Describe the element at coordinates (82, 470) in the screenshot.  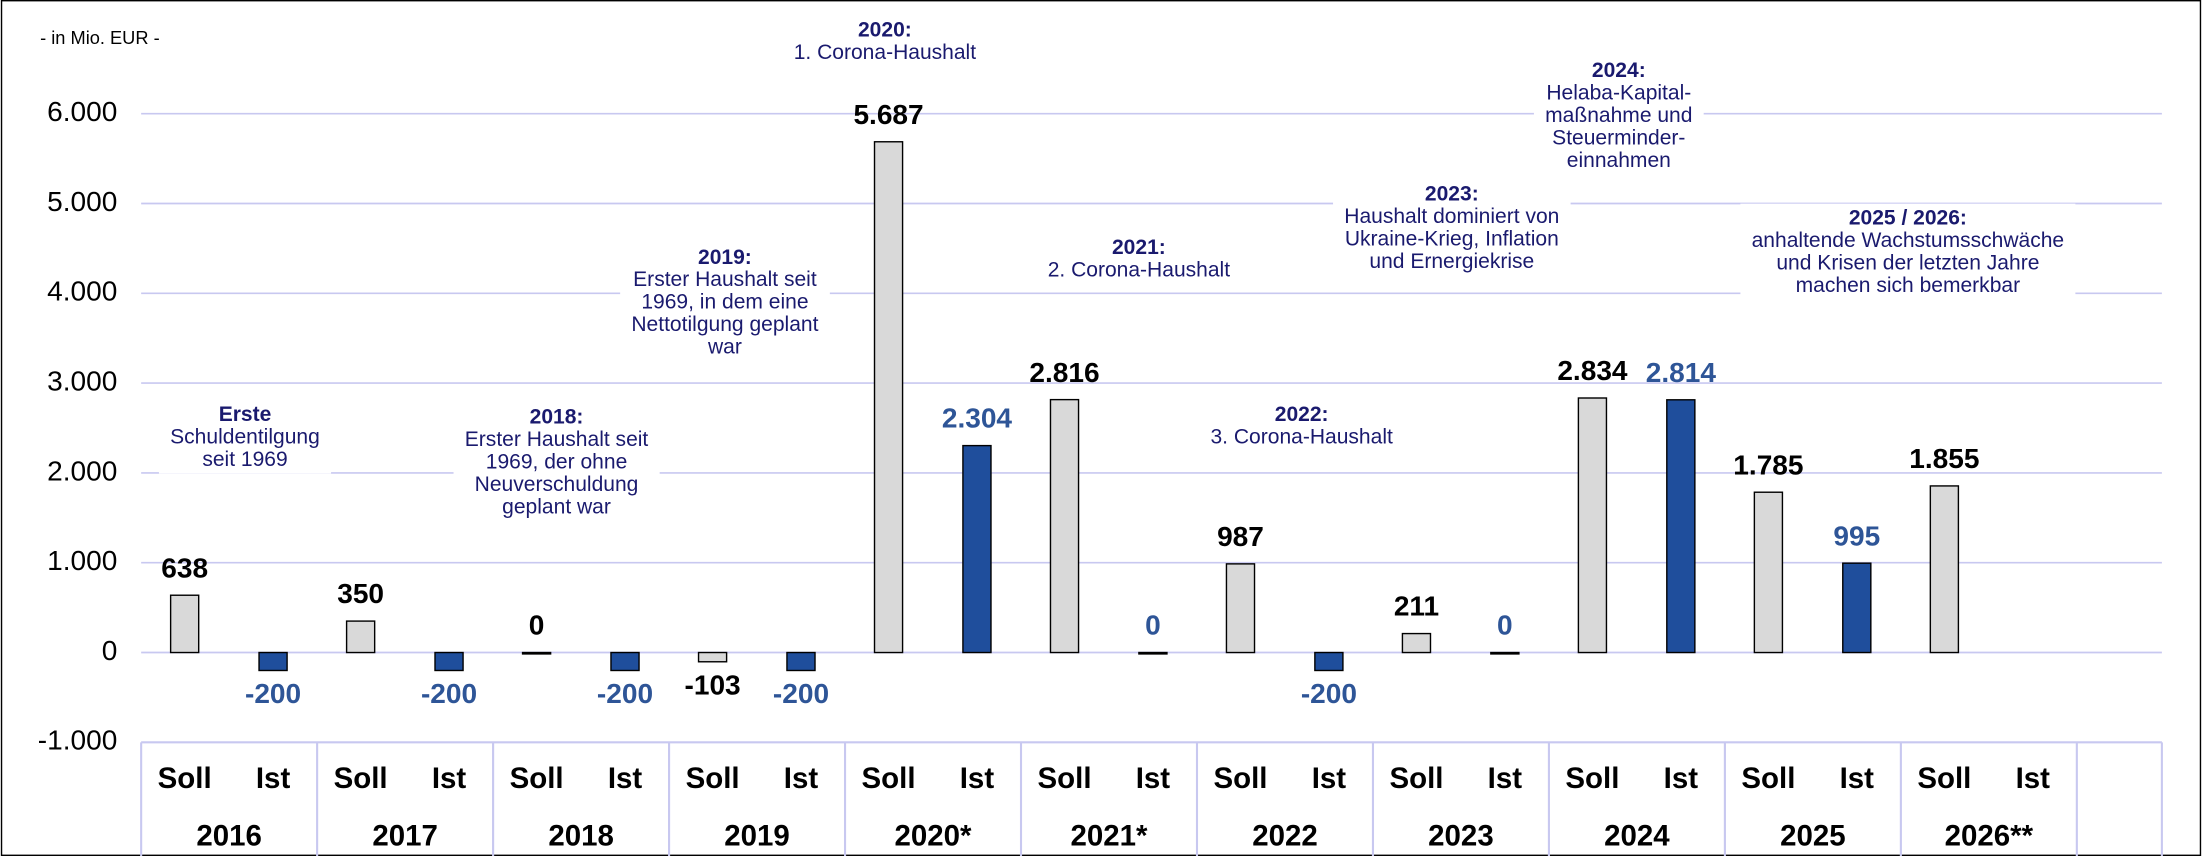
I see `y-tick-label: 2.000` at that location.